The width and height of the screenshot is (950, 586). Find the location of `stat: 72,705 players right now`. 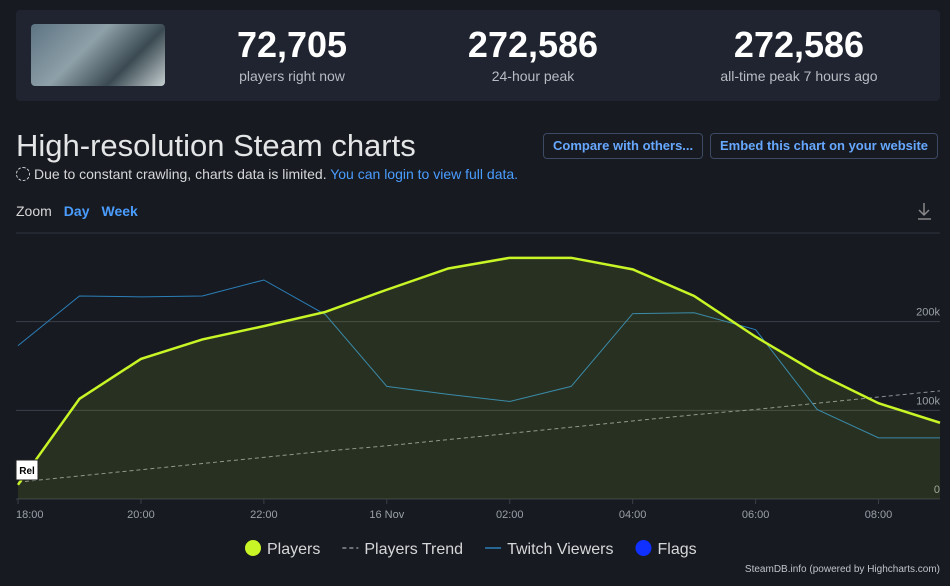

stat: 72,705 players right now is located at coordinates (292, 54).